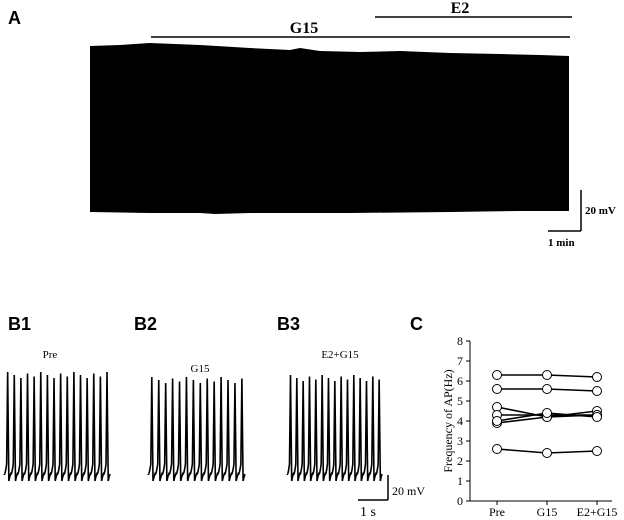 The width and height of the screenshot is (624, 520). I want to click on scale-label-1min: 1 min, so click(561, 243).